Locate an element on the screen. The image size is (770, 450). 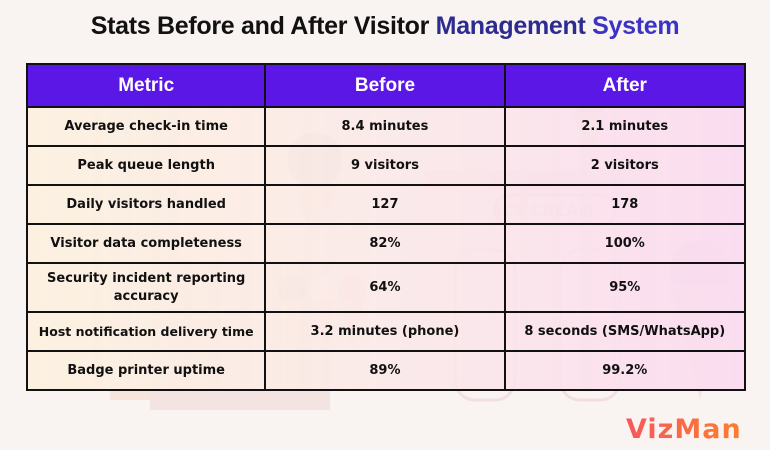
metric-cell: Average check-in time is located at coordinates (146, 126).